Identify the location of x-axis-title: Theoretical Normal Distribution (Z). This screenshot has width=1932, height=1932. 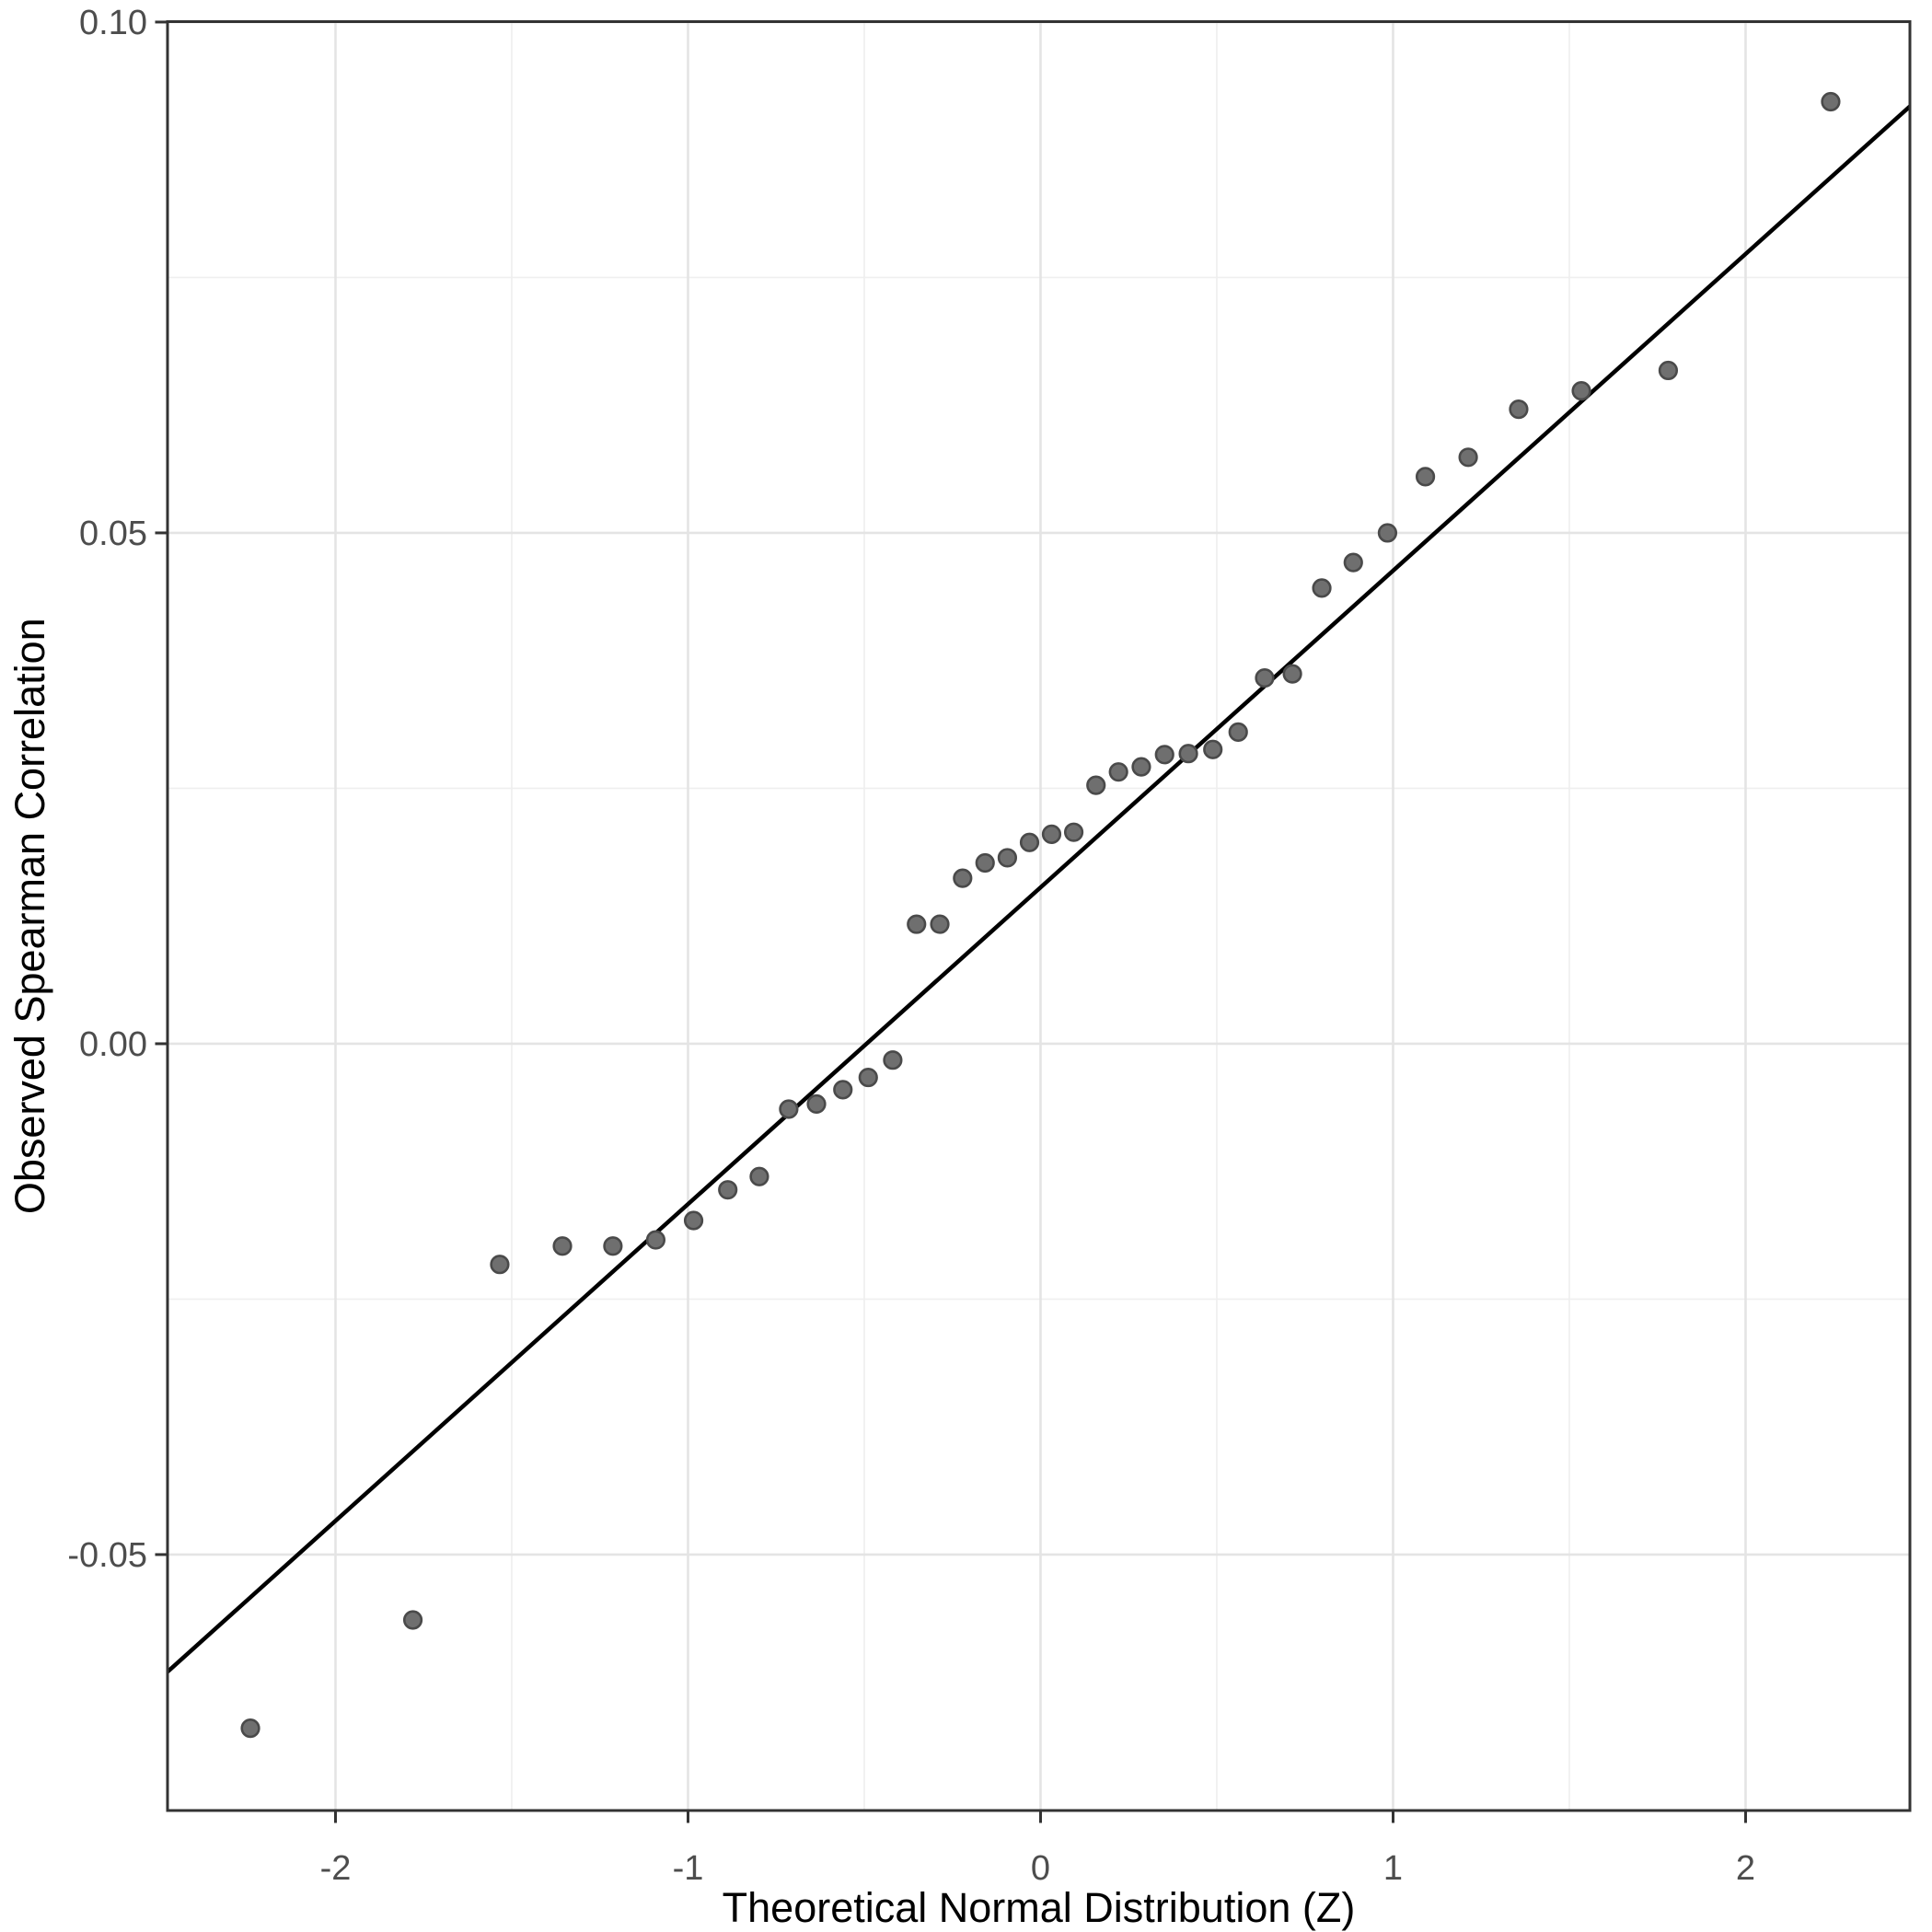
(1039, 1908).